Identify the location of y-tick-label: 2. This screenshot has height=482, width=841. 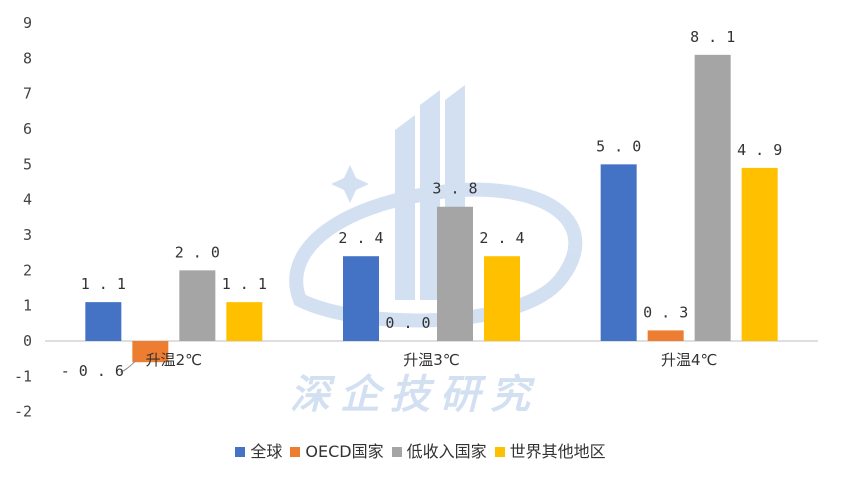
(27, 270).